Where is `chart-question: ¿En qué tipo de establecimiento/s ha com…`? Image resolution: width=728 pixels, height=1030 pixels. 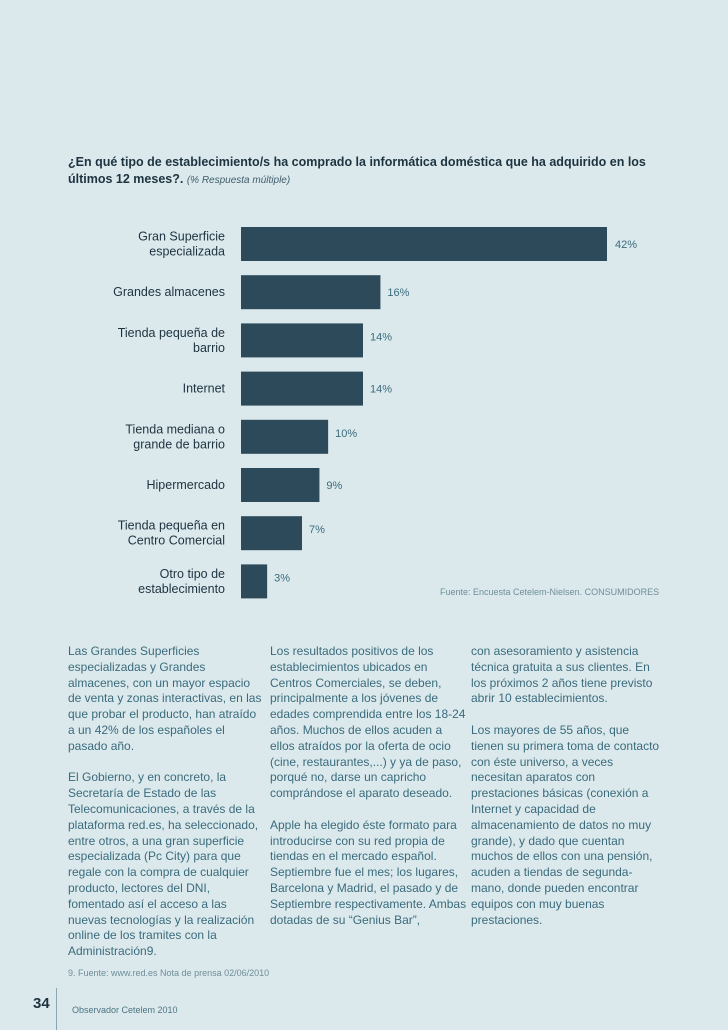
chart-question: ¿En qué tipo de establecimiento/s ha com… is located at coordinates (368, 171).